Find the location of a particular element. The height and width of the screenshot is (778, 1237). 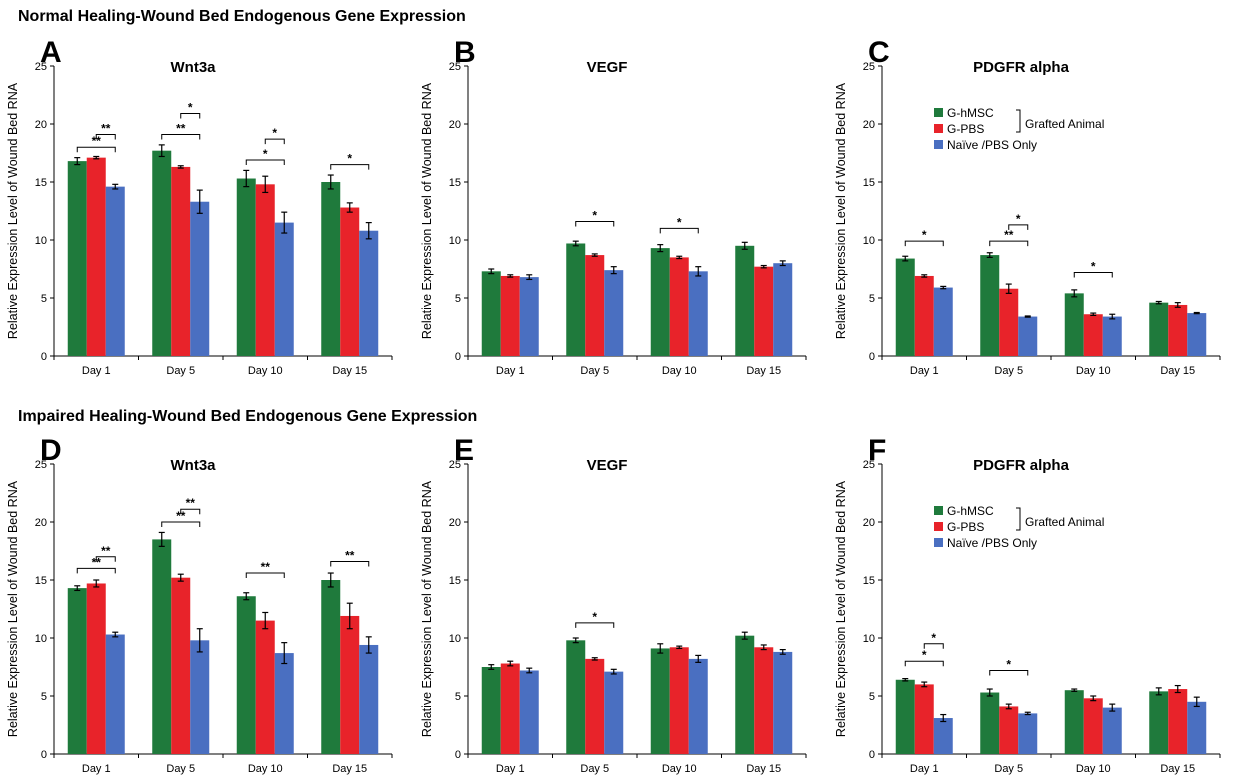

chart-title: Wnt3a is located at coordinates (194, 67).